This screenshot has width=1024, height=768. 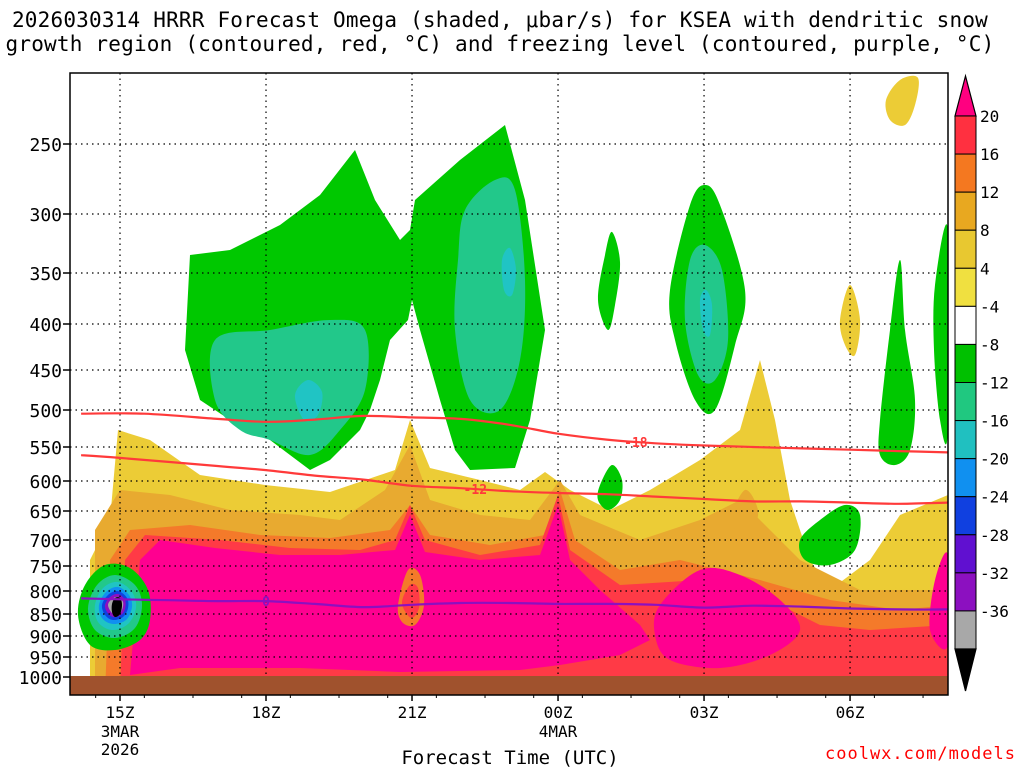 What do you see at coordinates (45, 637) in the screenshot?
I see `y-tick-label-900: 900` at bounding box center [45, 637].